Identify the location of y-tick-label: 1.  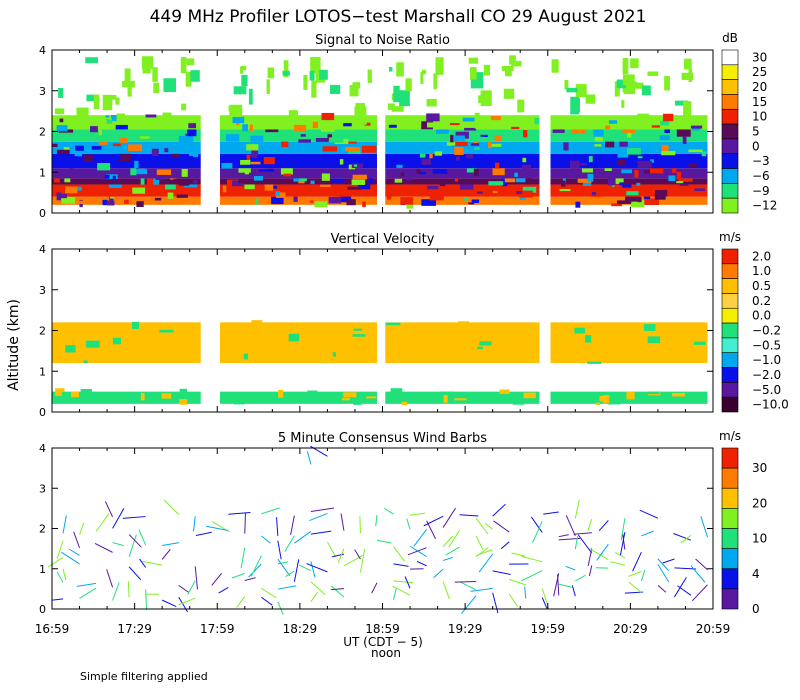
(42, 371).